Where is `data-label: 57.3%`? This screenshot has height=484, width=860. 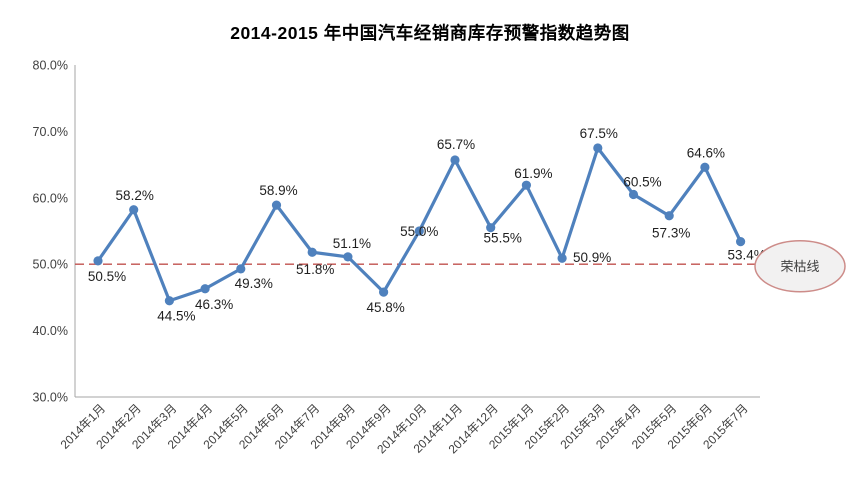 data-label: 57.3% is located at coordinates (671, 233).